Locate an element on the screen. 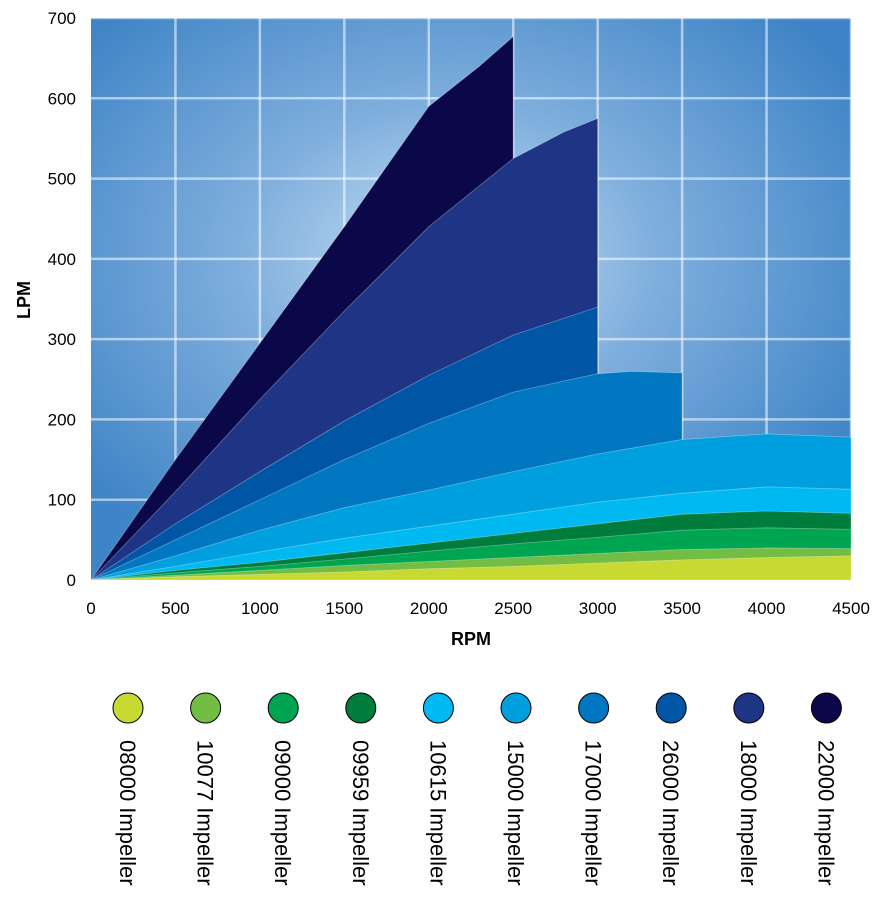 This screenshot has height=900, width=876. y-tick-label: 600 is located at coordinates (62, 98).